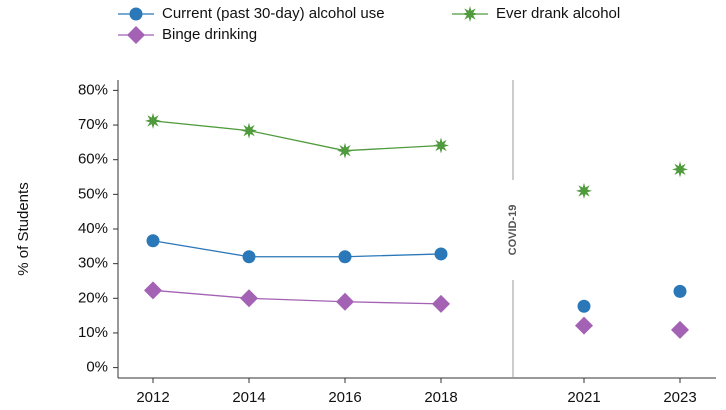 Image resolution: width=726 pixels, height=410 pixels. What do you see at coordinates (583, 397) in the screenshot?
I see `x-tick-label: 2021` at bounding box center [583, 397].